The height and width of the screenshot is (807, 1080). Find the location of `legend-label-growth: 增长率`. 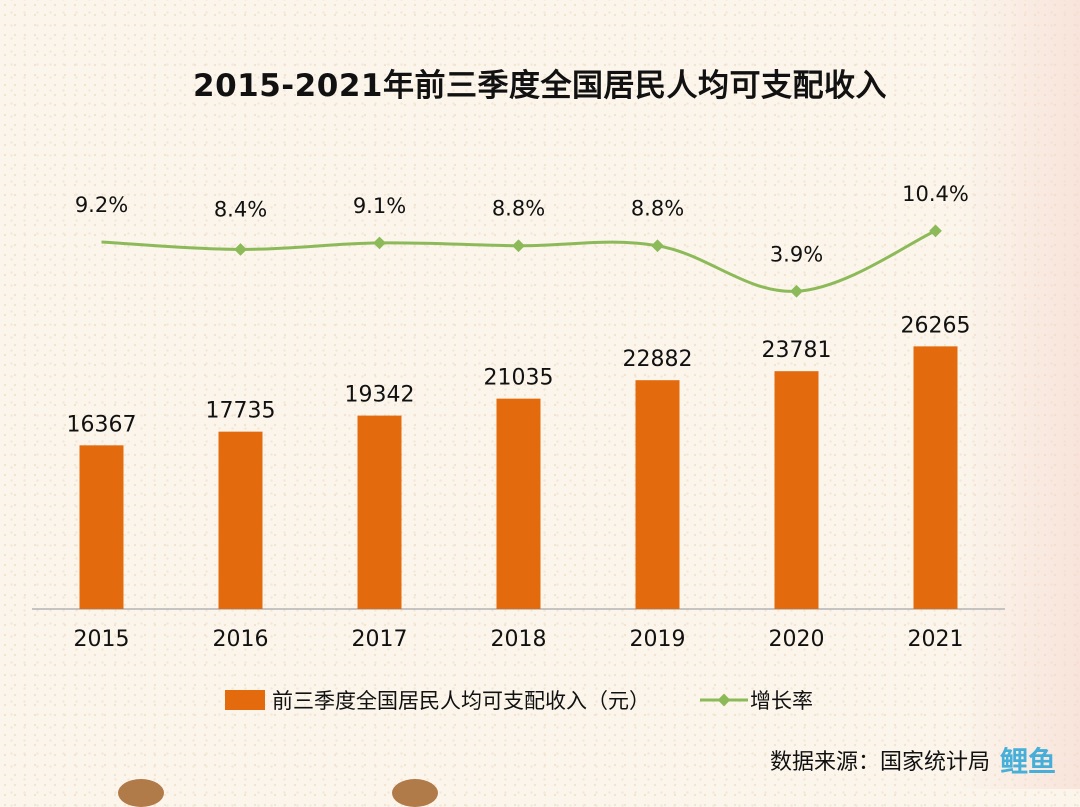

legend-label-growth: 增长率 is located at coordinates (781, 701).